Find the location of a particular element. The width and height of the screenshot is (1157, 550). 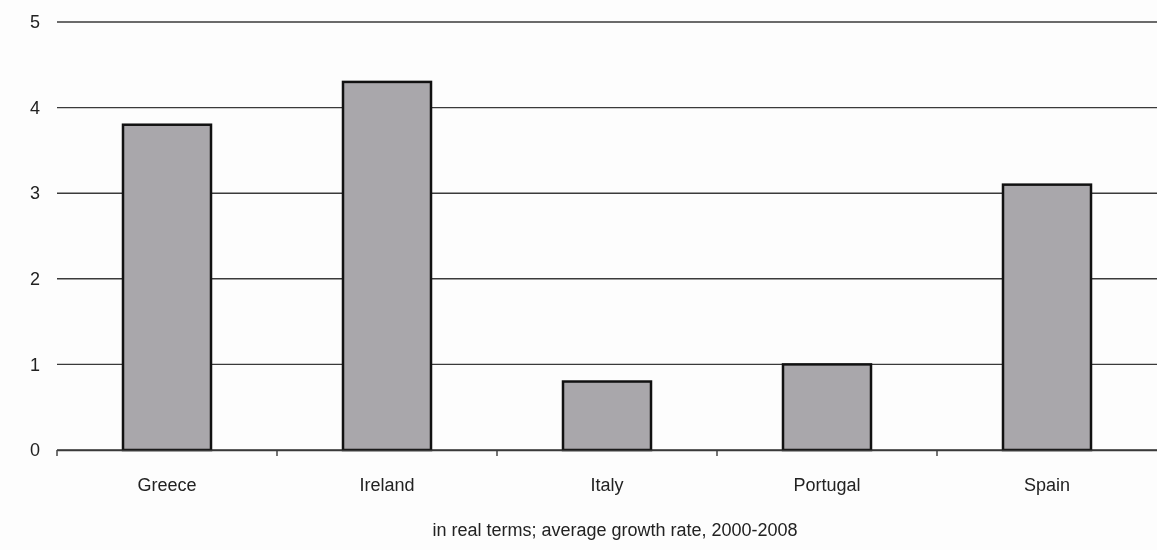

y-tick-label: 1 is located at coordinates (34, 364).